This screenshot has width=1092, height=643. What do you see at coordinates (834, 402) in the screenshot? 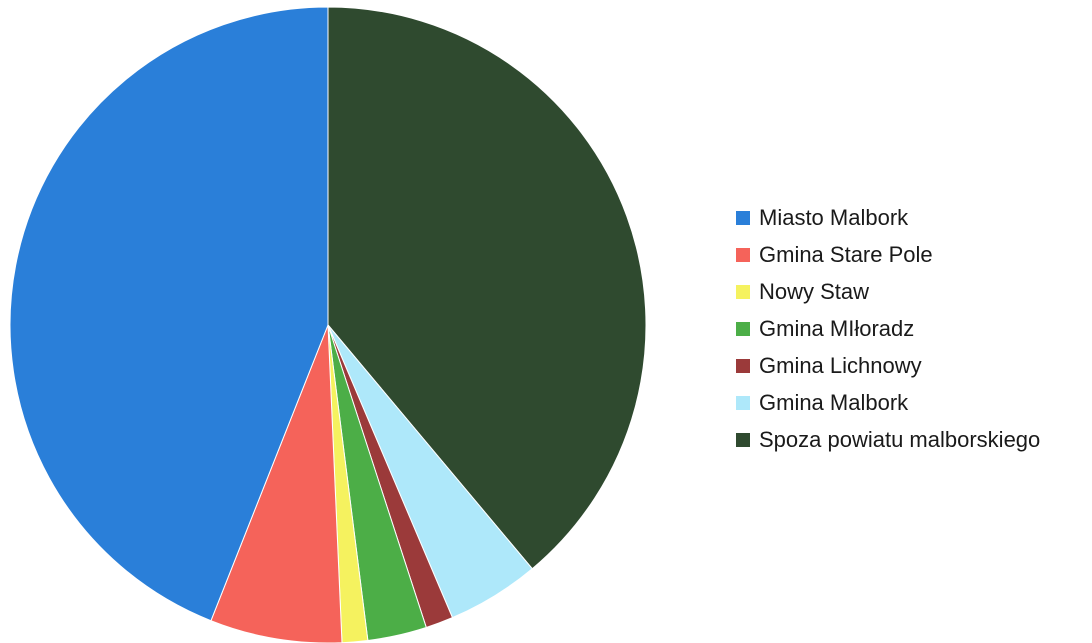
I see `legend-label: Gmina Malbork` at bounding box center [834, 402].